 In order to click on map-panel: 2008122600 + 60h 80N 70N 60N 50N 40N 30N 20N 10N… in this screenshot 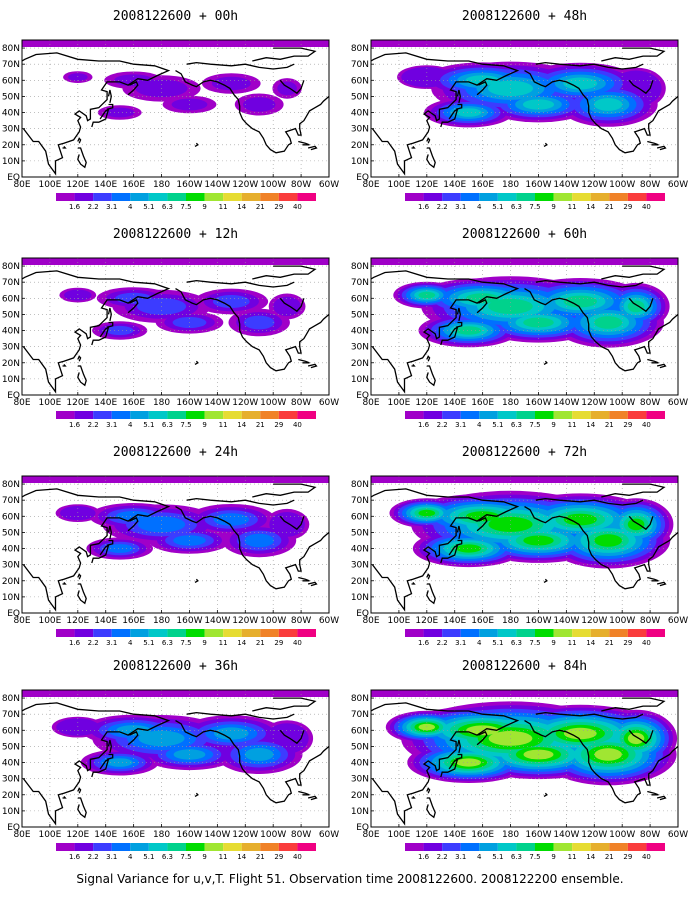, I will do `click(519, 328)`.